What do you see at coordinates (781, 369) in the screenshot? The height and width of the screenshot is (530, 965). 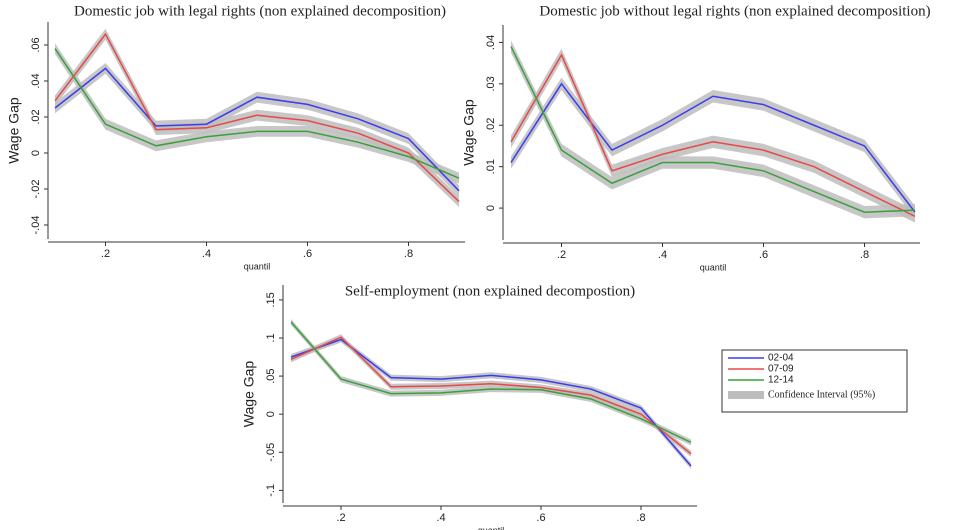 I see `legend-label: 07-09` at bounding box center [781, 369].